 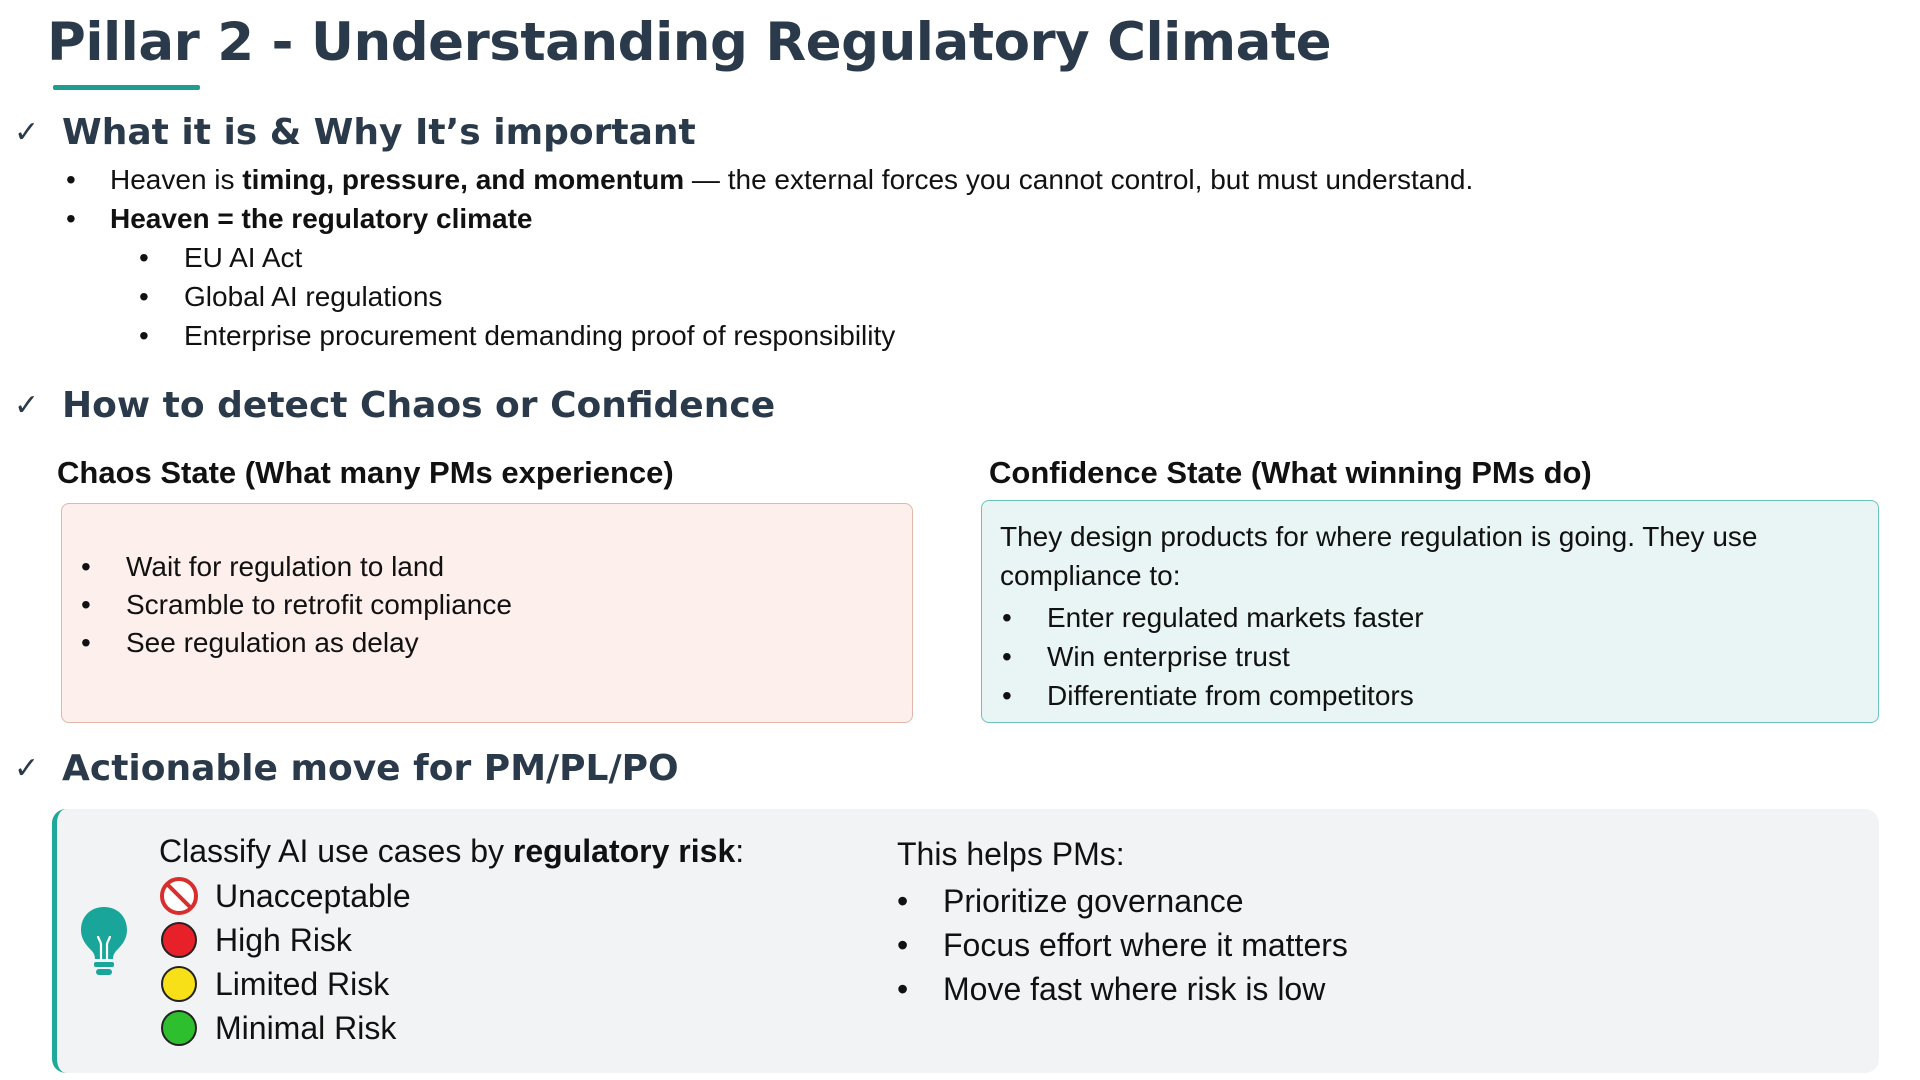 What do you see at coordinates (313, 895) in the screenshot?
I see `risk-label: Unacceptable` at bounding box center [313, 895].